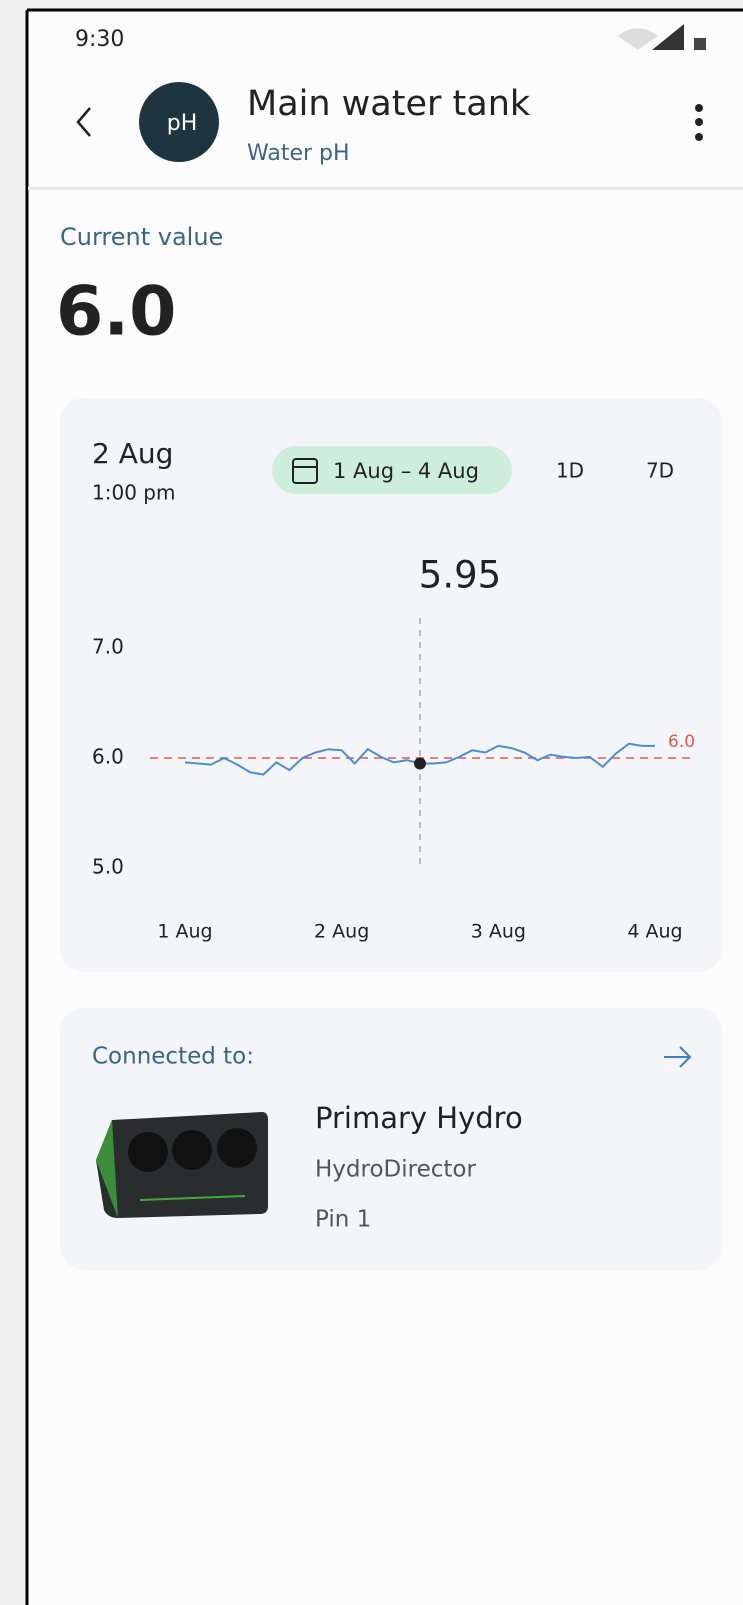  Describe the element at coordinates (498, 932) in the screenshot. I see `x-tick-label: 3 Aug` at that location.